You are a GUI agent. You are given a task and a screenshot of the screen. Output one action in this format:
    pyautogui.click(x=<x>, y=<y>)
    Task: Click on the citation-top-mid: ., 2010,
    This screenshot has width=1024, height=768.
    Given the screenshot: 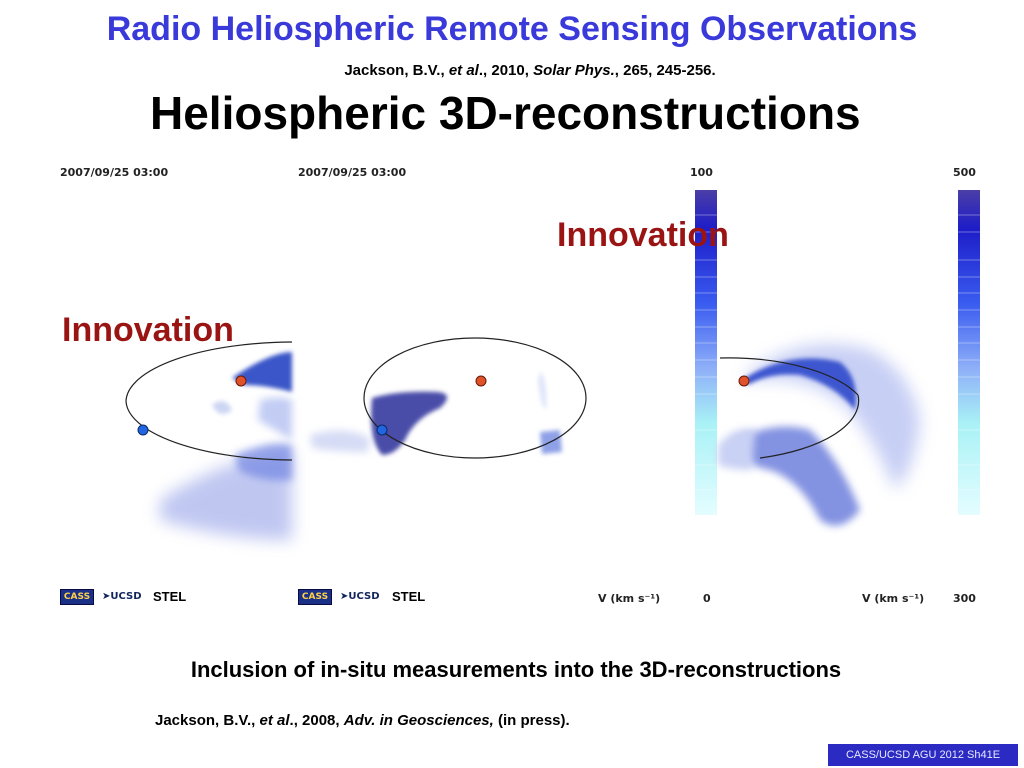 What is the action you would take?
    pyautogui.click(x=506, y=70)
    